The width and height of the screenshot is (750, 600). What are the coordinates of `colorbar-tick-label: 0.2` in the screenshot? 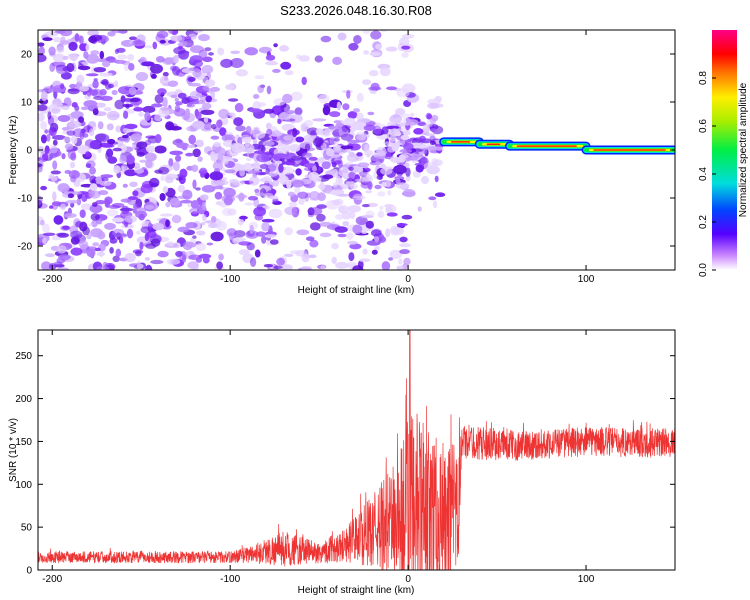 It's located at (703, 222).